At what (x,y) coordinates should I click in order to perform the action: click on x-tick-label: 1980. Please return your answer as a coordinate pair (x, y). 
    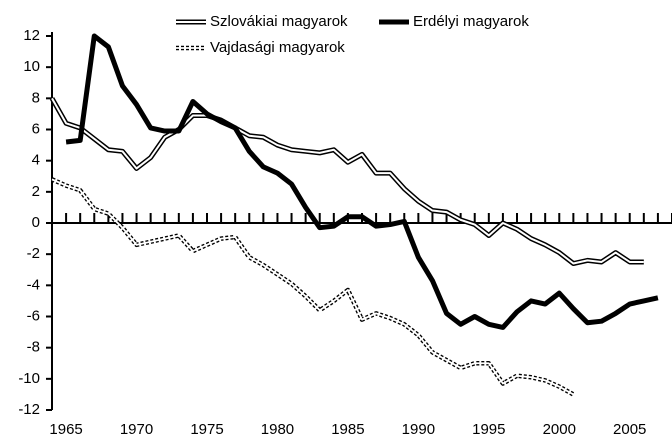
    Looking at the image, I should click on (277, 429).